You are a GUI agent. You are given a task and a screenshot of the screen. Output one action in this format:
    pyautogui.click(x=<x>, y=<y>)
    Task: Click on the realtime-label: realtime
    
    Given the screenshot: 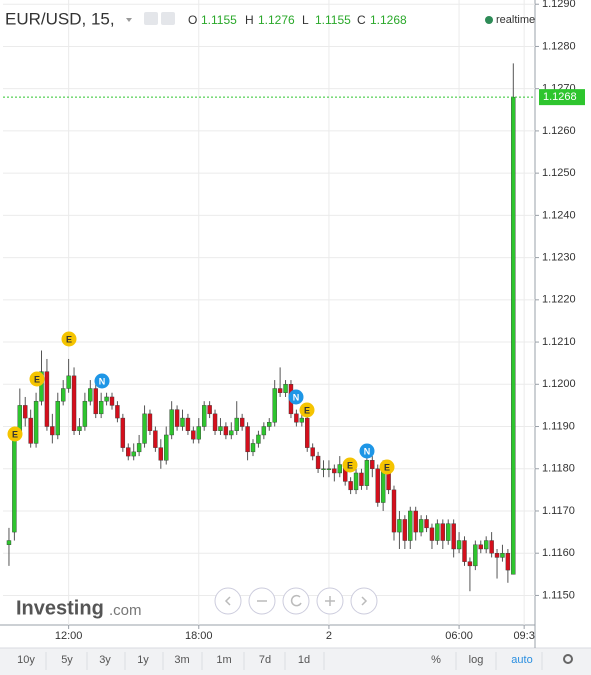 What is the action you would take?
    pyautogui.click(x=515, y=20)
    